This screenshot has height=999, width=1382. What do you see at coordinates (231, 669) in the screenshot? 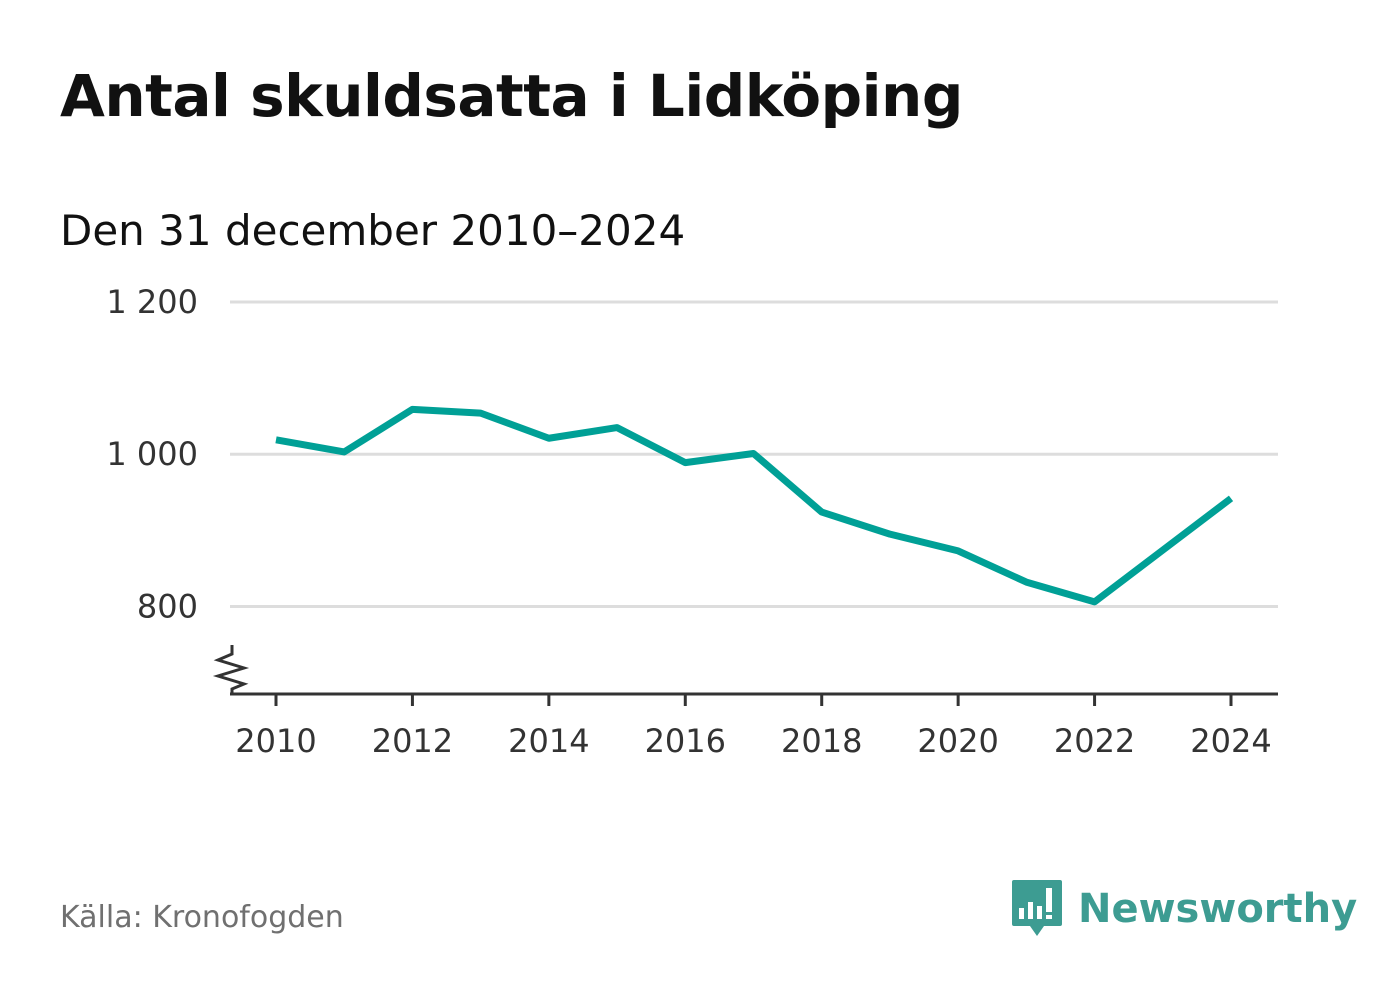
I see `axis-break-icon` at bounding box center [231, 669].